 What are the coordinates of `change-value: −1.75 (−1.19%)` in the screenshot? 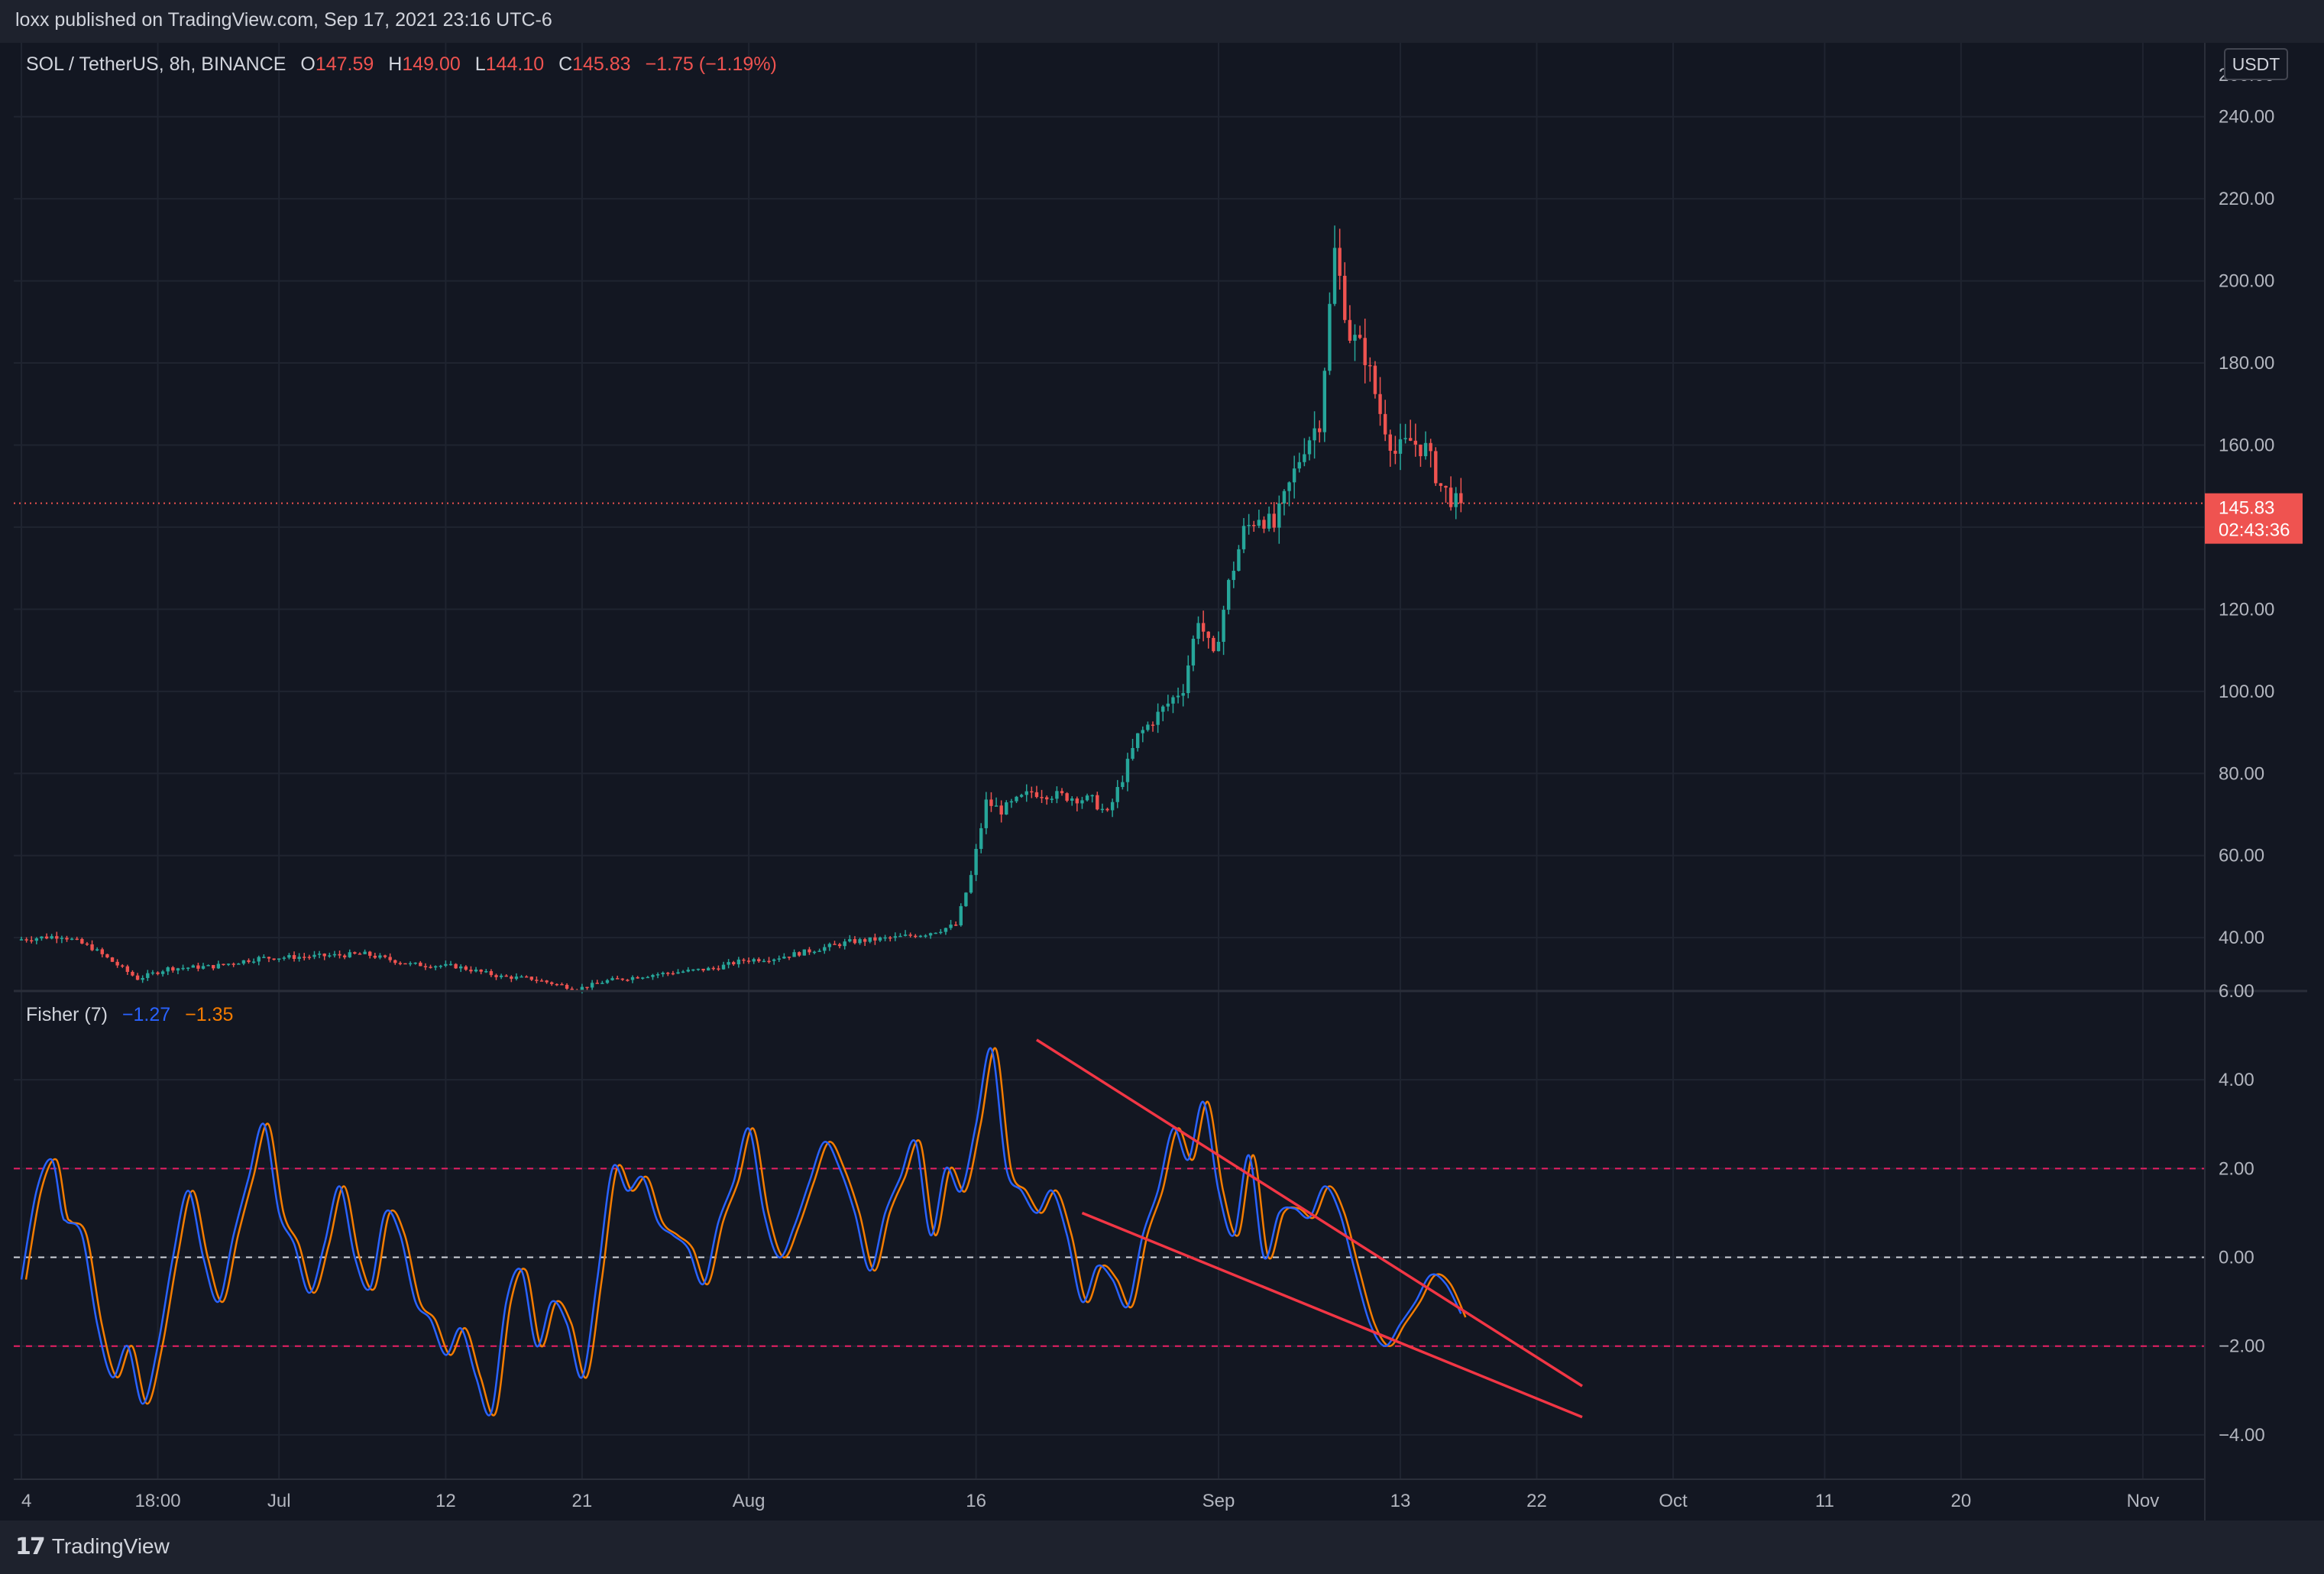 It's located at (711, 64).